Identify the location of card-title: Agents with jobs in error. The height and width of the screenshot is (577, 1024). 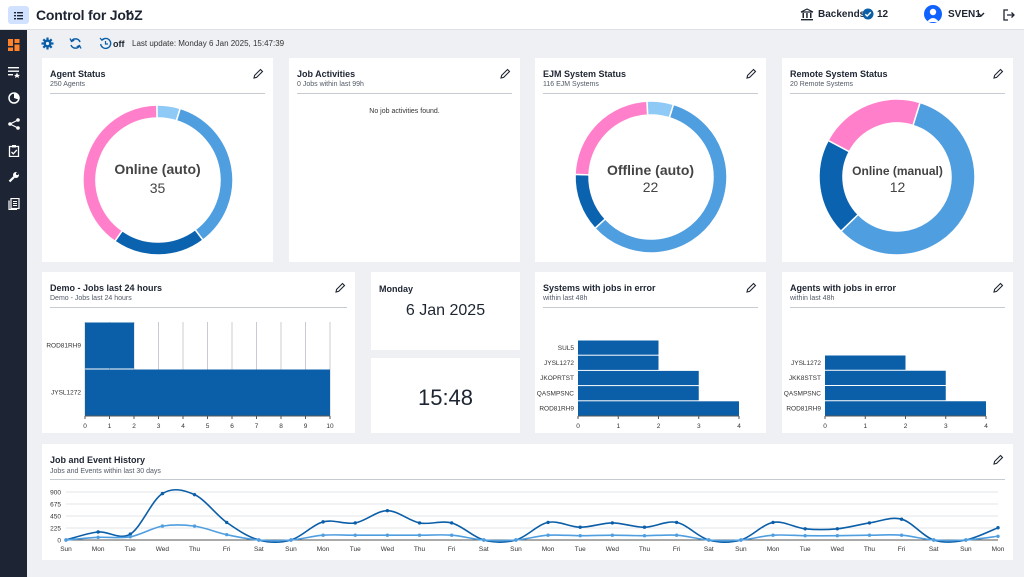
(843, 288).